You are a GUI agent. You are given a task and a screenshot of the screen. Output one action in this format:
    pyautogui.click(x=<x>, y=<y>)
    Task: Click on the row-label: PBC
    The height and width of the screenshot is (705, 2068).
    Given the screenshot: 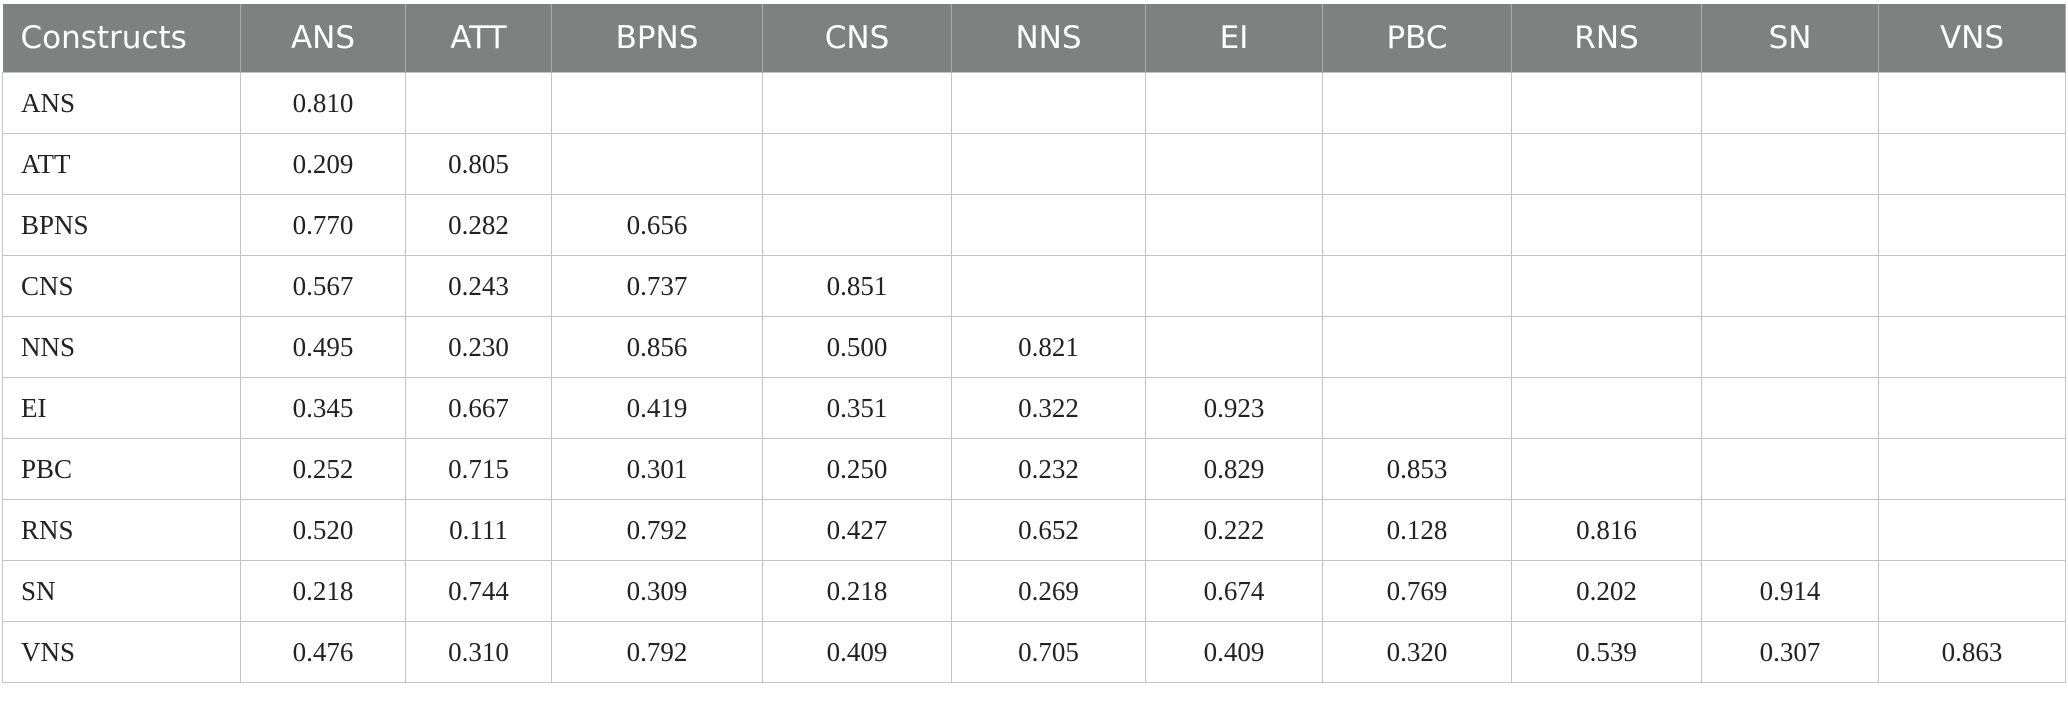 What is the action you would take?
    pyautogui.click(x=121, y=469)
    